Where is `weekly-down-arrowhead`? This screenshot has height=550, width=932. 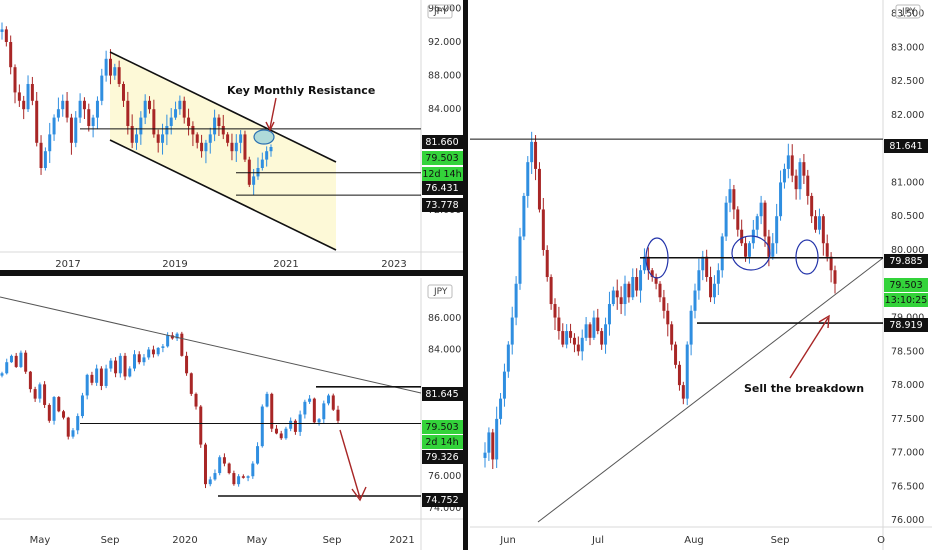
weekly-down-arrowhead is located at coordinates (359, 494).